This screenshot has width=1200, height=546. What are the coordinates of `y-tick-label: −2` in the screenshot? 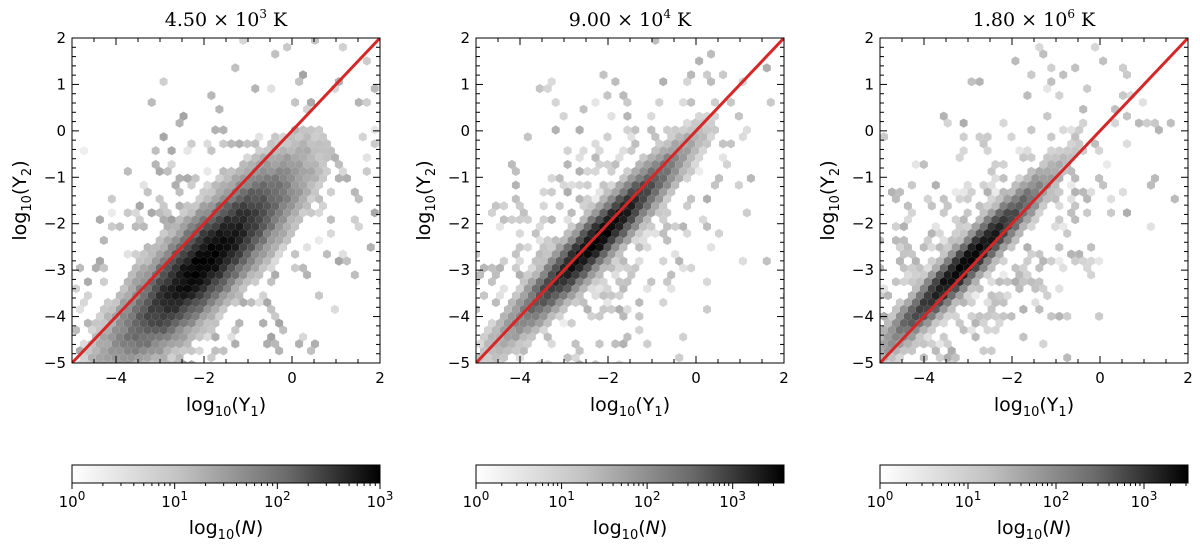 It's located at (459, 224).